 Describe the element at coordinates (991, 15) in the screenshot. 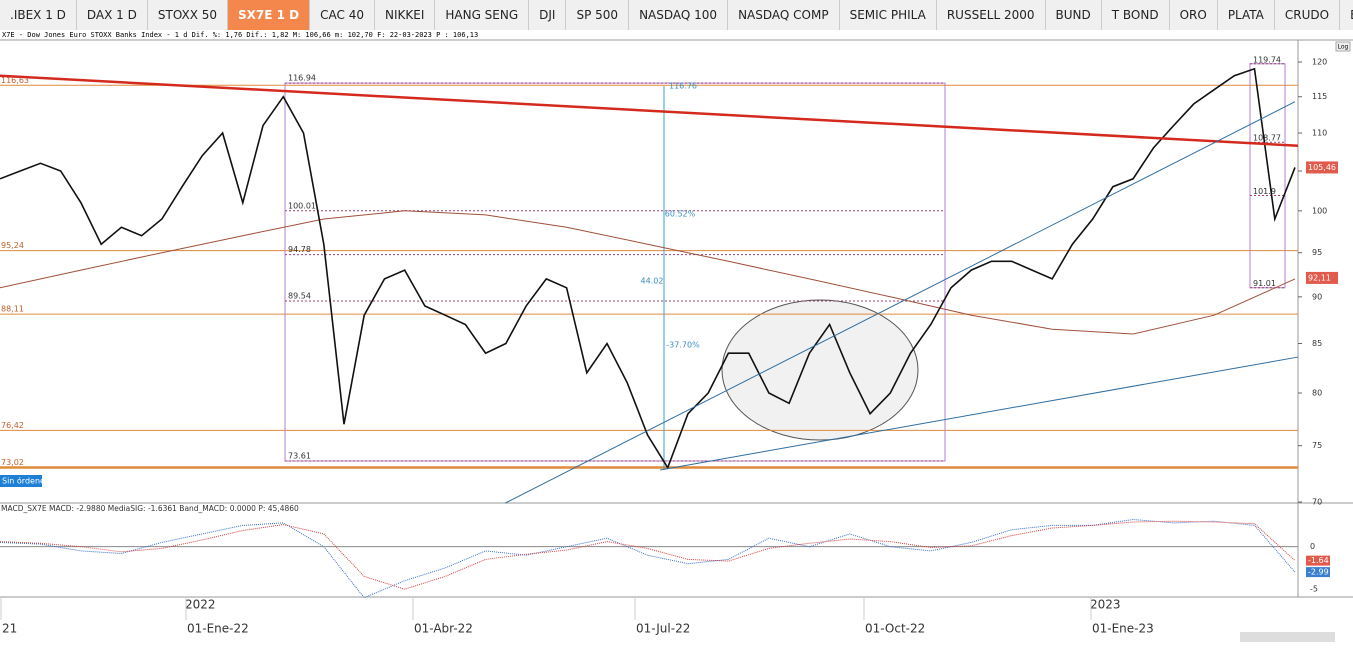

I see `tab: RUSSELL 2000` at that location.